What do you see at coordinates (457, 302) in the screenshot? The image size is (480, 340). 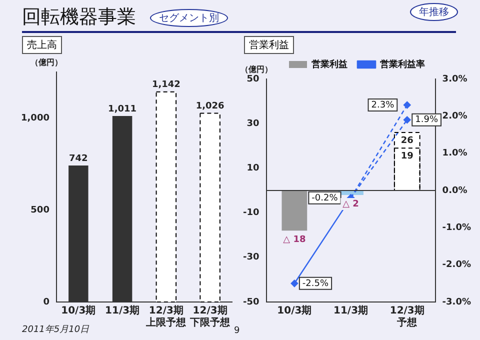 I see `y2-tick-label: -3.0%` at bounding box center [457, 302].